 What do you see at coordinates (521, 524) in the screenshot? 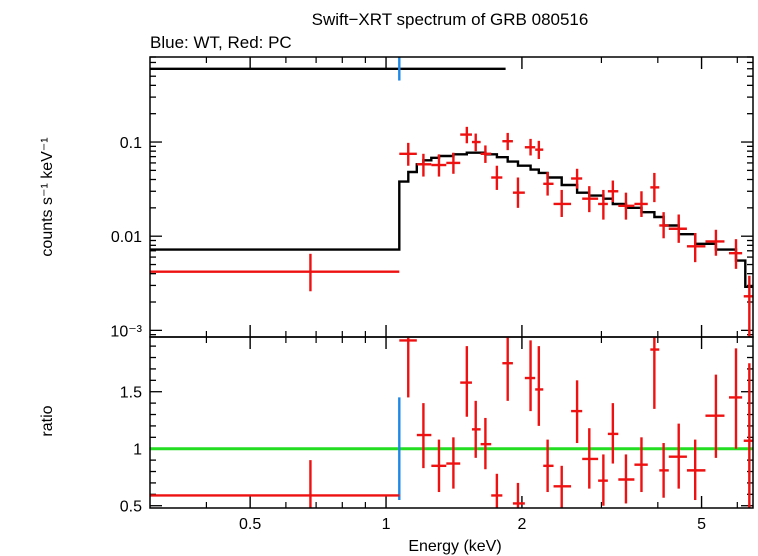
I see `x-tick-label: 2` at bounding box center [521, 524].